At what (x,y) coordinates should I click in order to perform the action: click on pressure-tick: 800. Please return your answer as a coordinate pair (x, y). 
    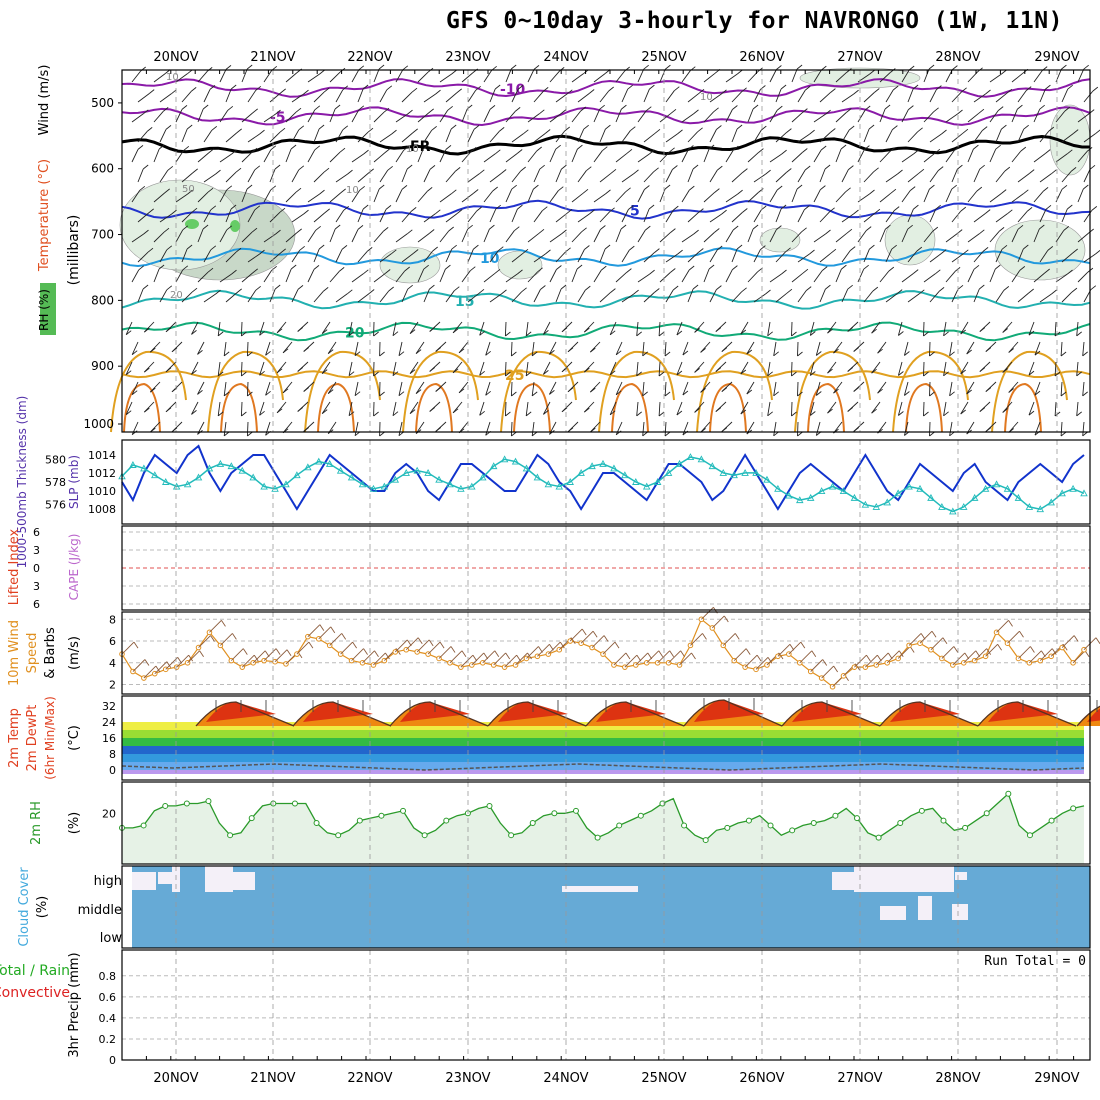
    Looking at the image, I should click on (102, 300).